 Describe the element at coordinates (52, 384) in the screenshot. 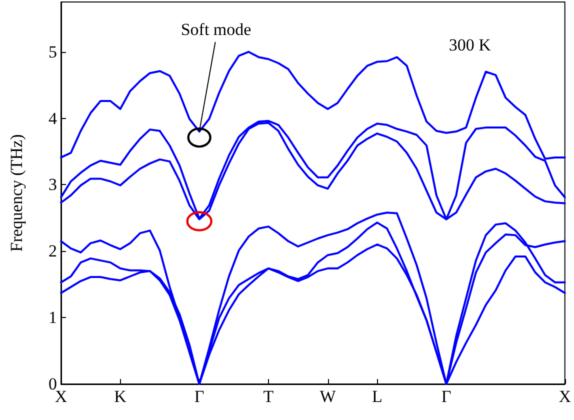

I see `y-tick-label: 0` at that location.